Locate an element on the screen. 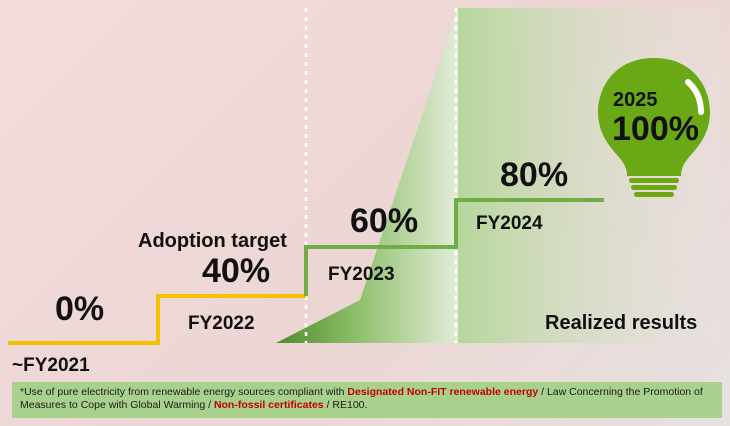 This screenshot has height=426, width=730. stage-fy2022-year: FY2022 is located at coordinates (221, 323).